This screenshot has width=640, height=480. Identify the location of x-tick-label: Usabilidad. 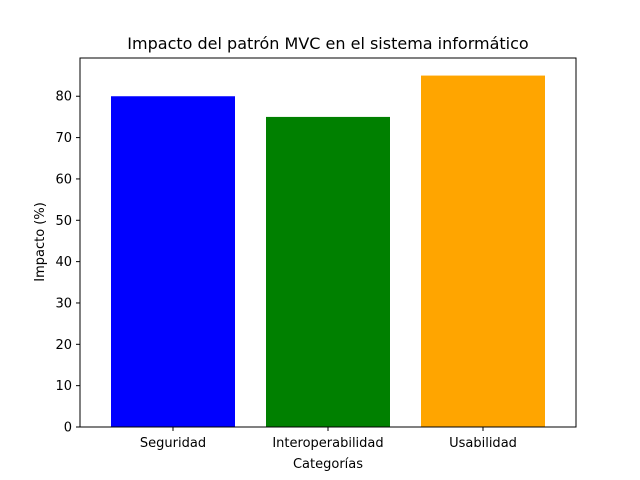
(483, 443).